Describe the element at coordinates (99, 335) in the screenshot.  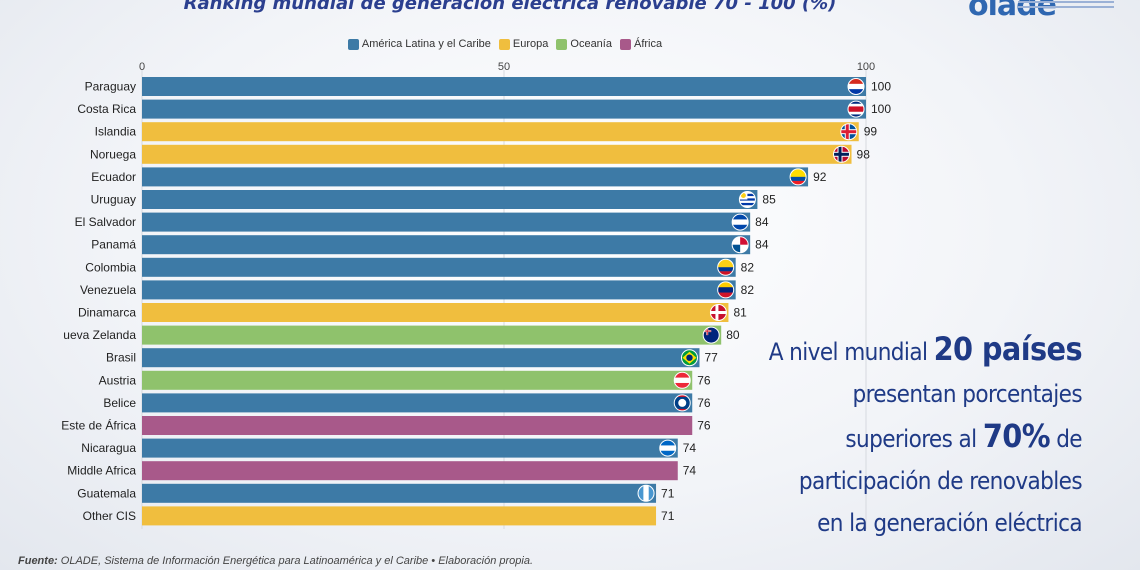
I see `category-label: ueva Zelanda` at that location.